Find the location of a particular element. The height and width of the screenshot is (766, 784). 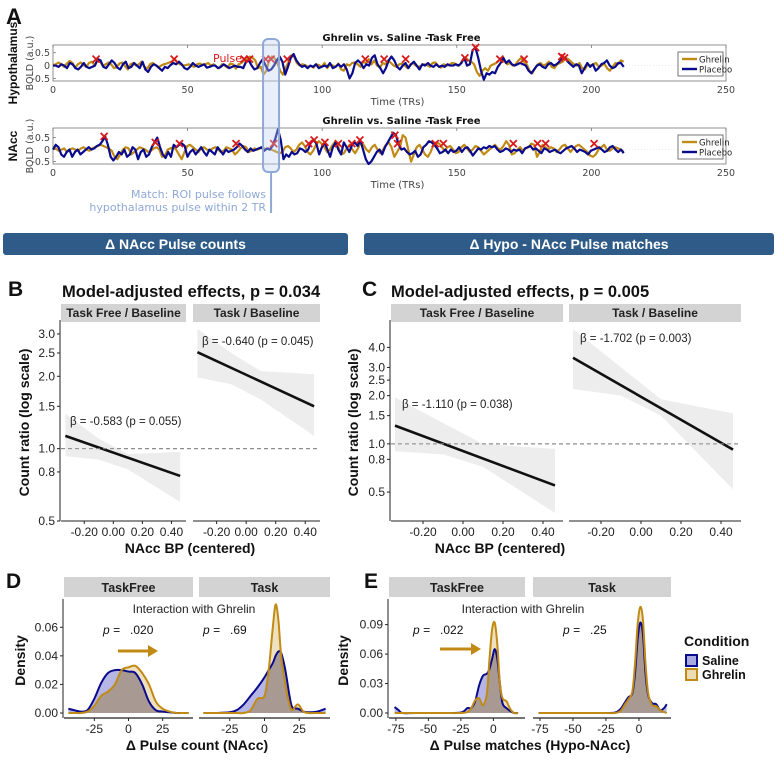

panel-b-title: Model-adjusted effects, p = 0.034 is located at coordinates (191, 292).